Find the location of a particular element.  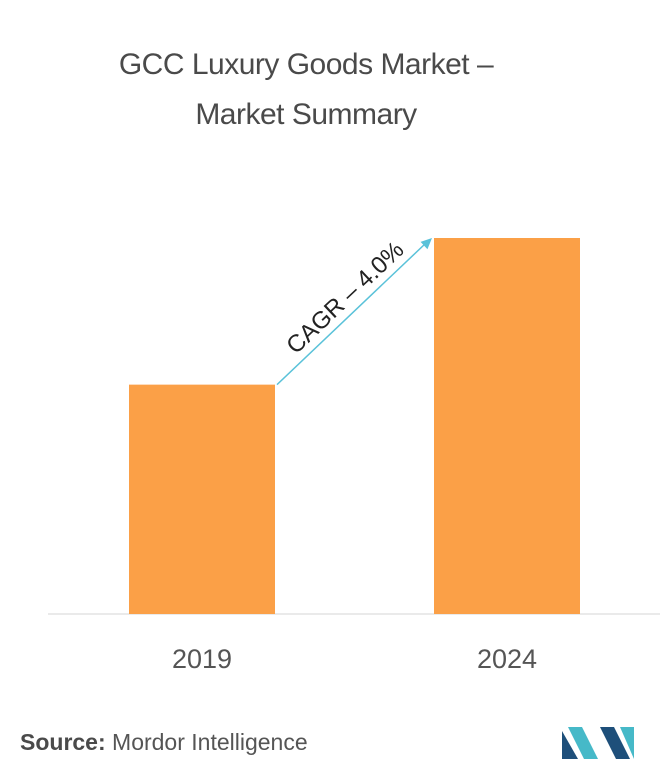

logo-shape-middle is located at coordinates (583, 743).